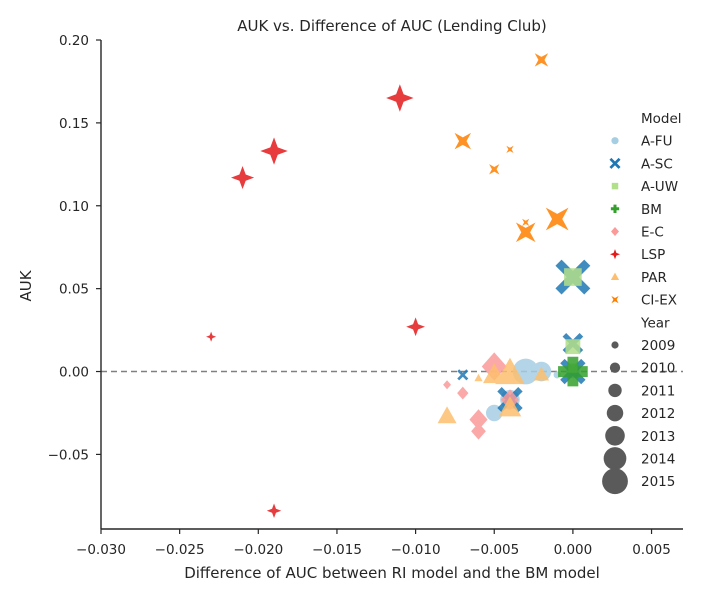 This screenshot has width=701, height=600. What do you see at coordinates (615, 254) in the screenshot?
I see `legend-marker-lsp` at bounding box center [615, 254].